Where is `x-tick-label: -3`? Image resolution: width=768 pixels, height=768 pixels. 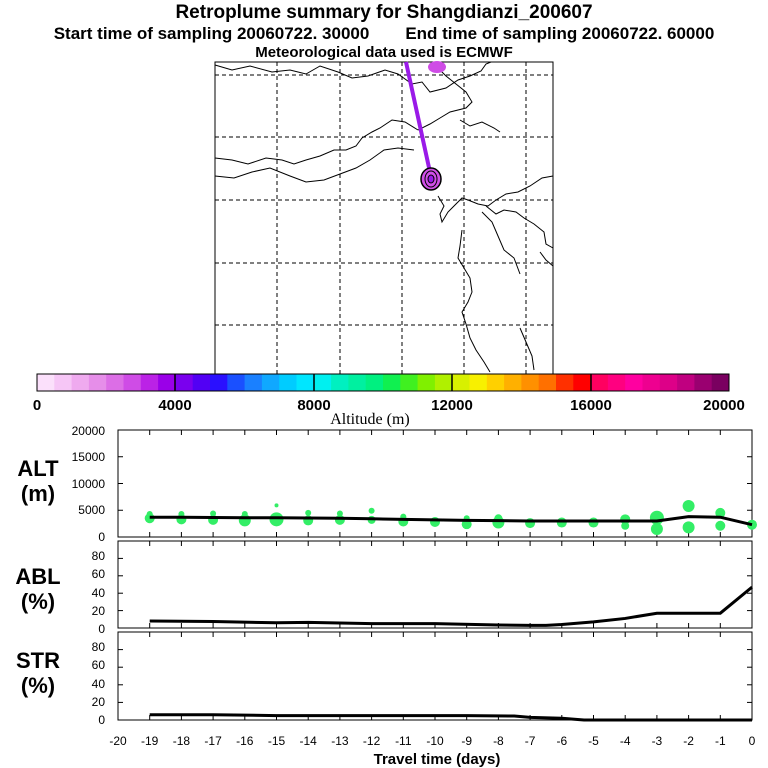 x-tick-label: -3 is located at coordinates (657, 741).